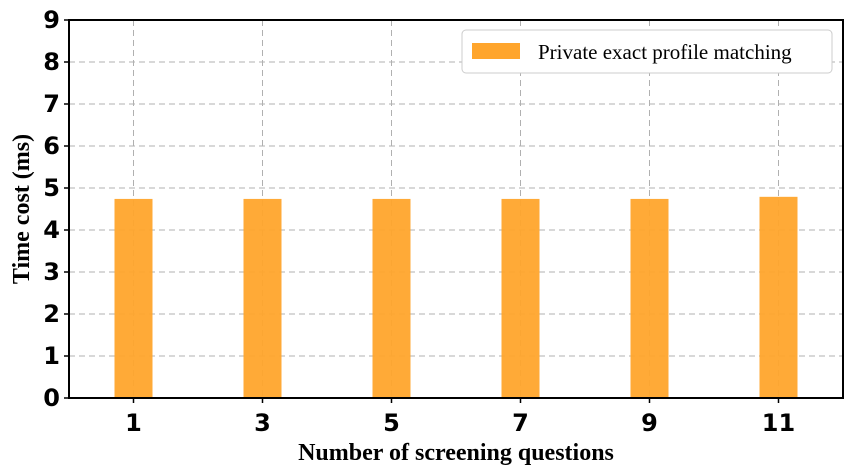 The width and height of the screenshot is (853, 475). Describe the element at coordinates (51, 188) in the screenshot. I see `y-tick-label: 5` at that location.